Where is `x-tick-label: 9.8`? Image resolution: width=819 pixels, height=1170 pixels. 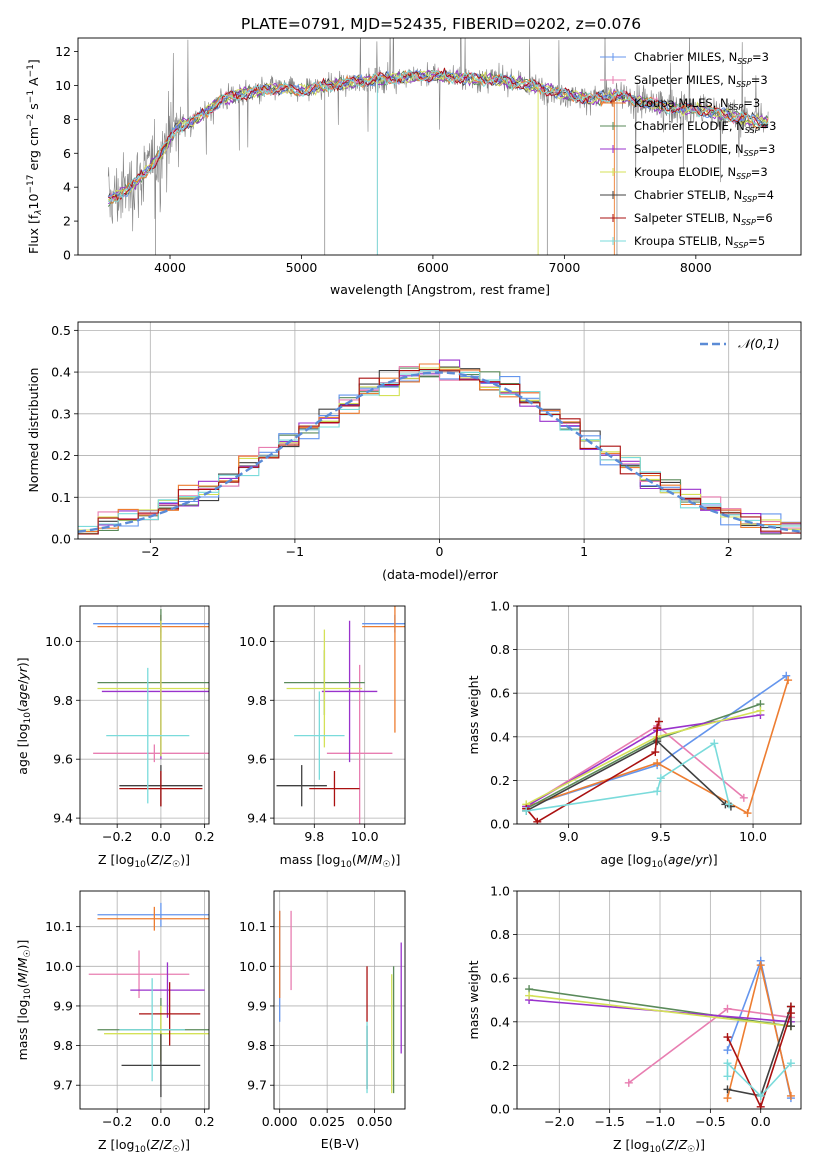
x-tick-label: 9.8 is located at coordinates (314, 836).